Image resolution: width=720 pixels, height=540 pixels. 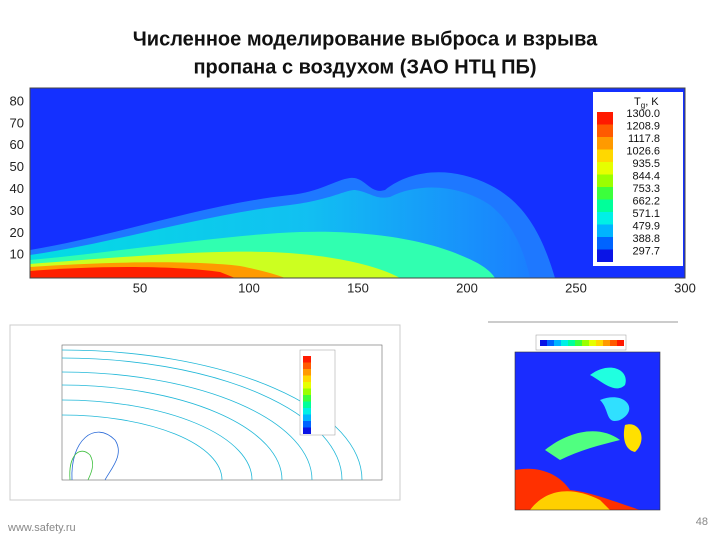 What do you see at coordinates (17, 210) in the screenshot?
I see `y-tick-label: 30` at bounding box center [17, 210].